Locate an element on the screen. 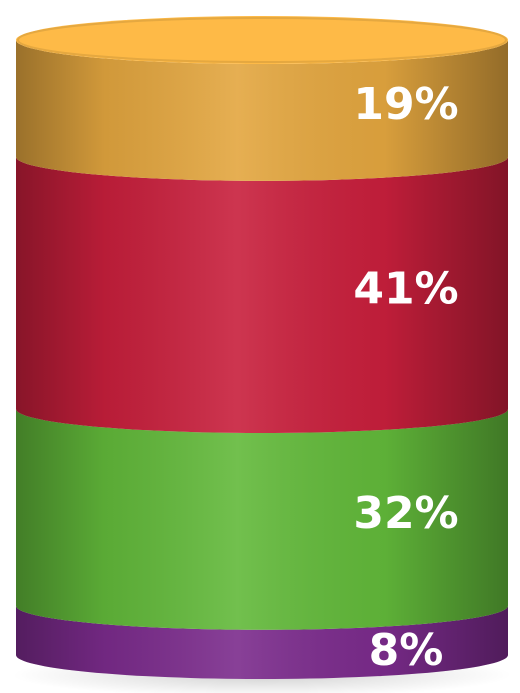 The image size is (520, 693). value-label-19pct: 19% is located at coordinates (405, 104).